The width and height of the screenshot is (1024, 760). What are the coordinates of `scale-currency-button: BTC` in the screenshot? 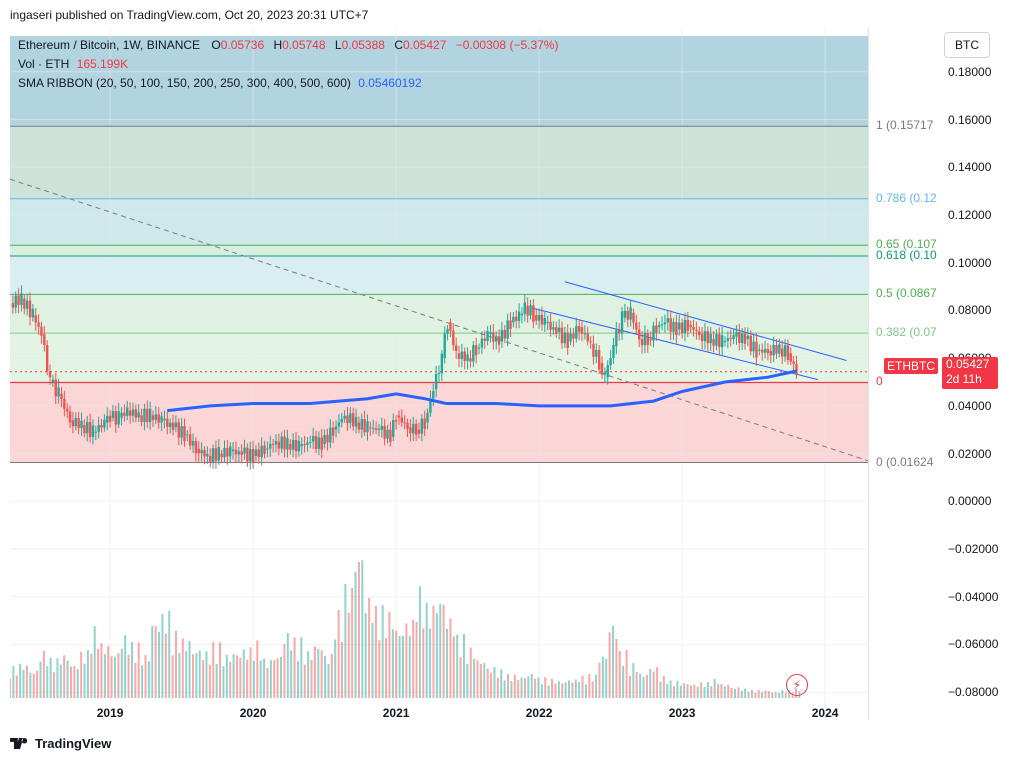 It's located at (967, 45).